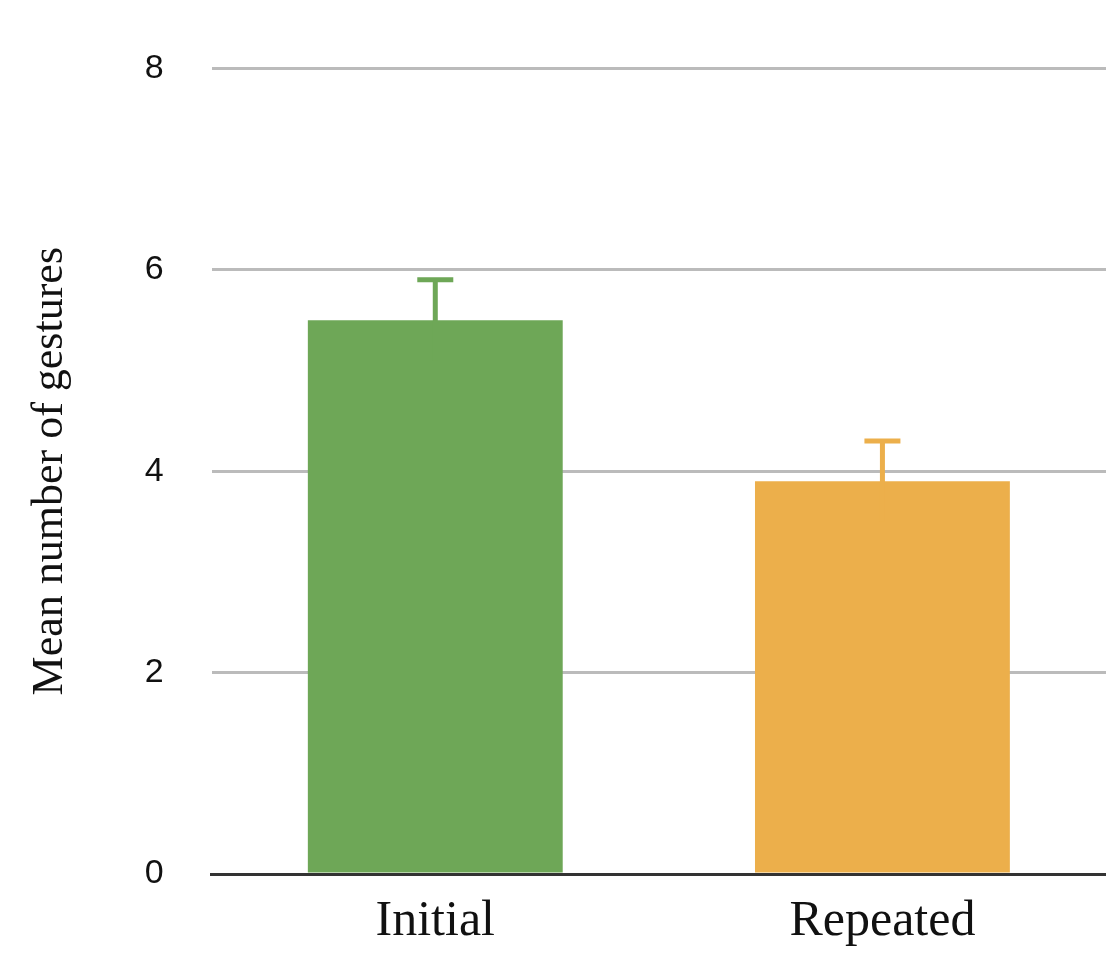 The image size is (1106, 970). What do you see at coordinates (154, 669) in the screenshot?
I see `y-tick-label: 2` at bounding box center [154, 669].